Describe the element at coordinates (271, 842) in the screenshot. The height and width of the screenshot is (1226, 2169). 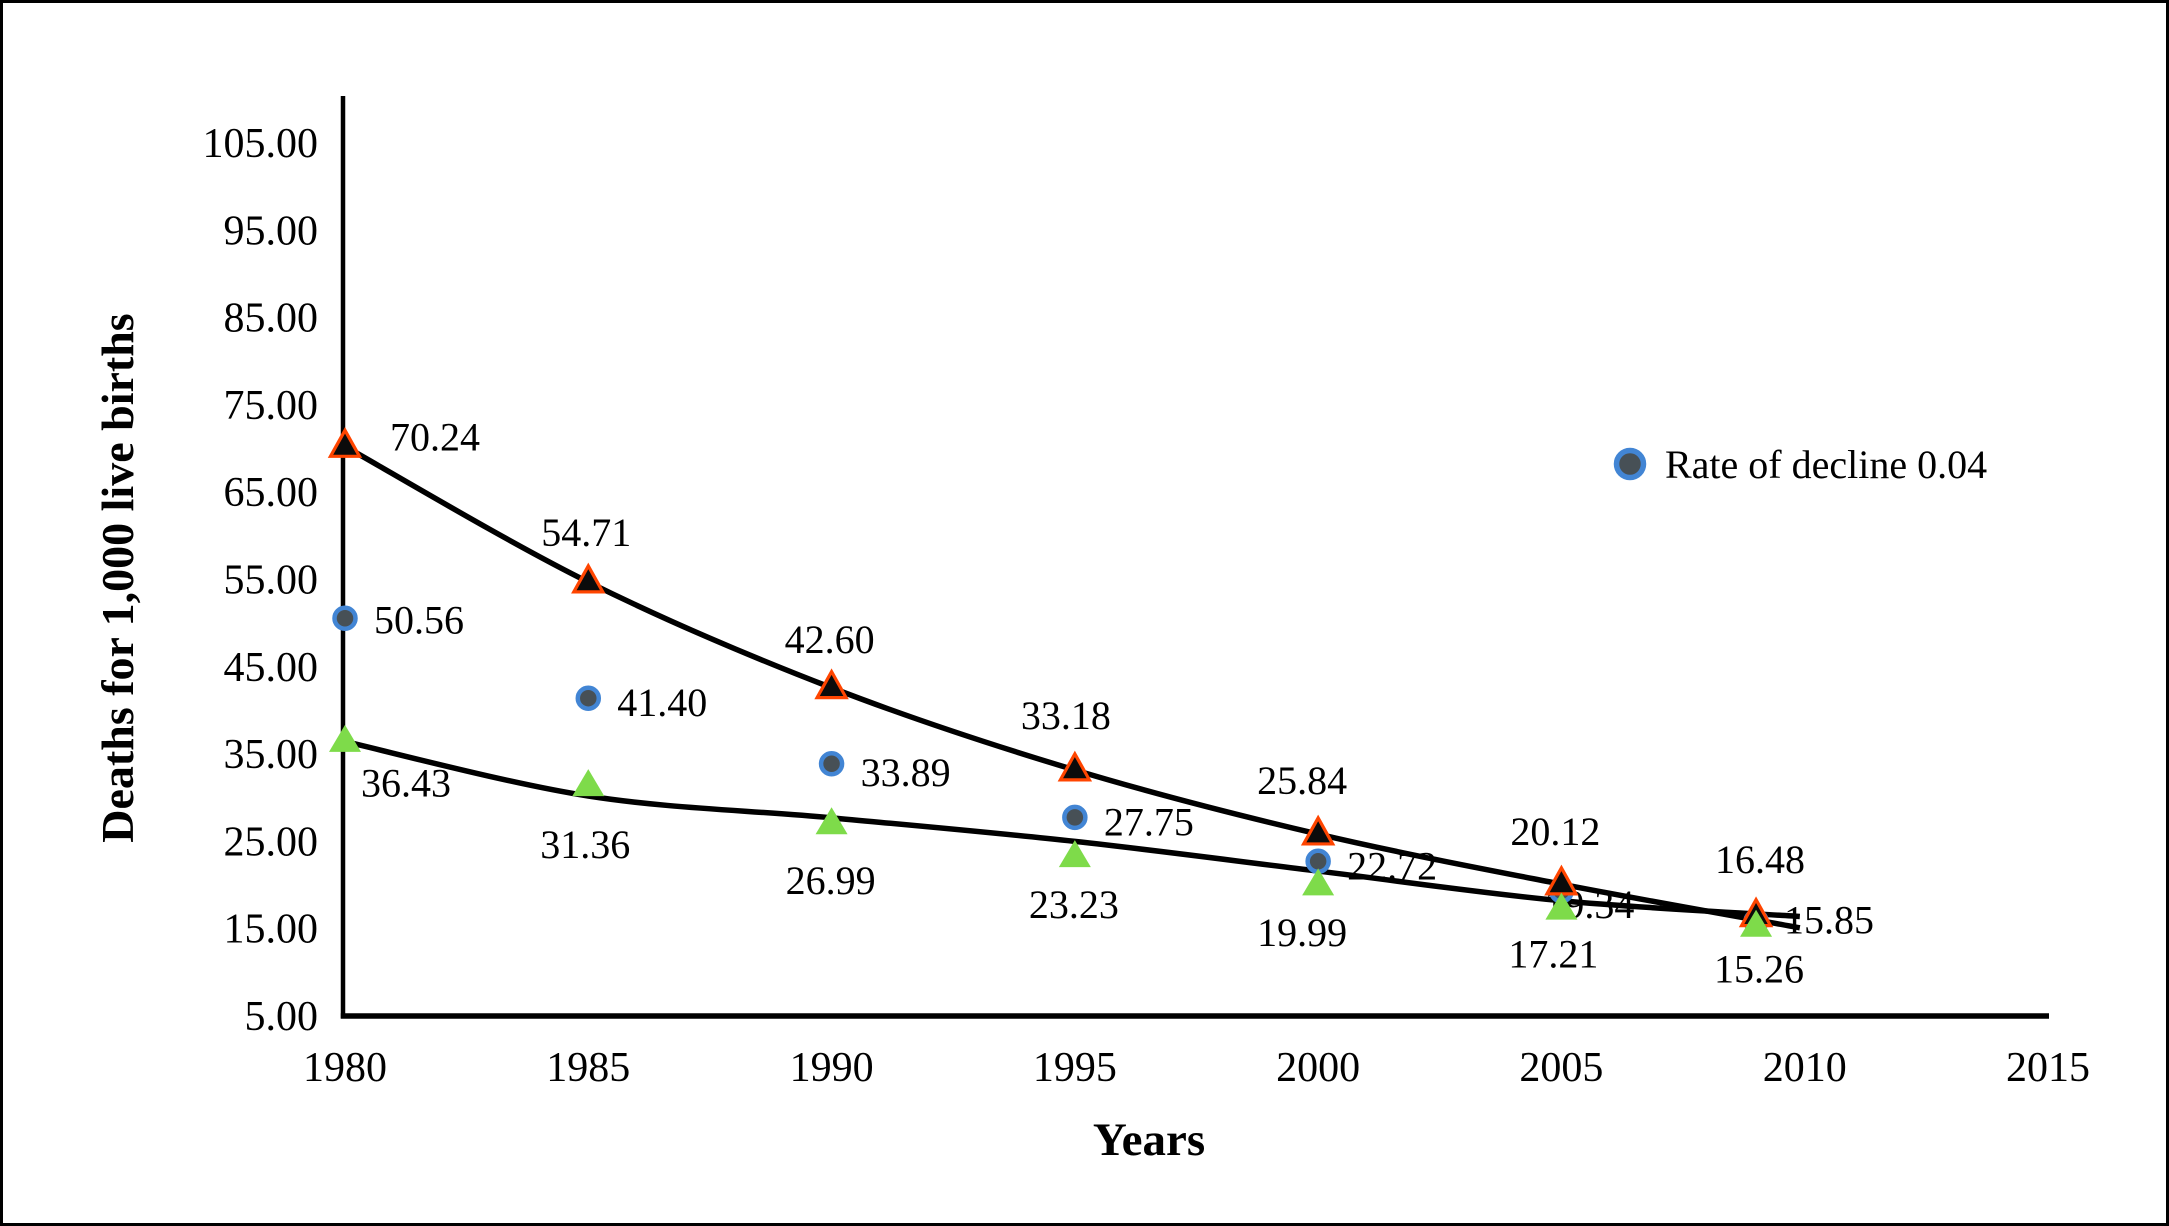
I see `y-tick-label: 25.00` at that location.